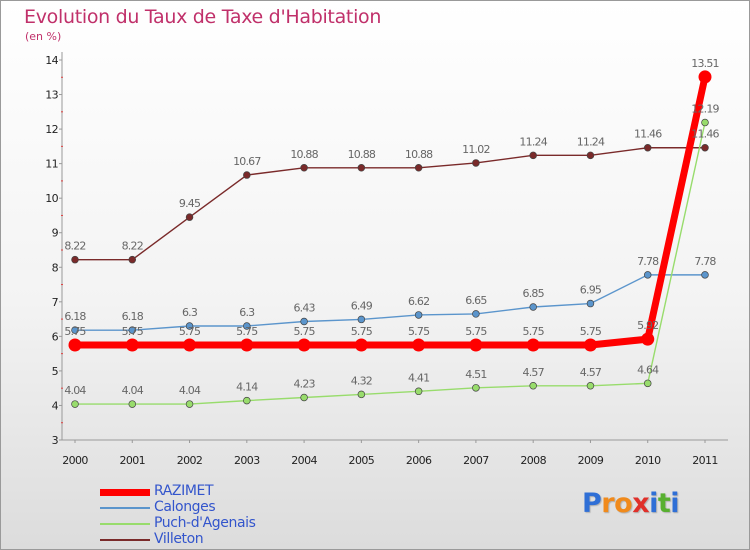 The width and height of the screenshot is (750, 550). What do you see at coordinates (247, 460) in the screenshot?
I see `x-tick-label: 2003` at bounding box center [247, 460].